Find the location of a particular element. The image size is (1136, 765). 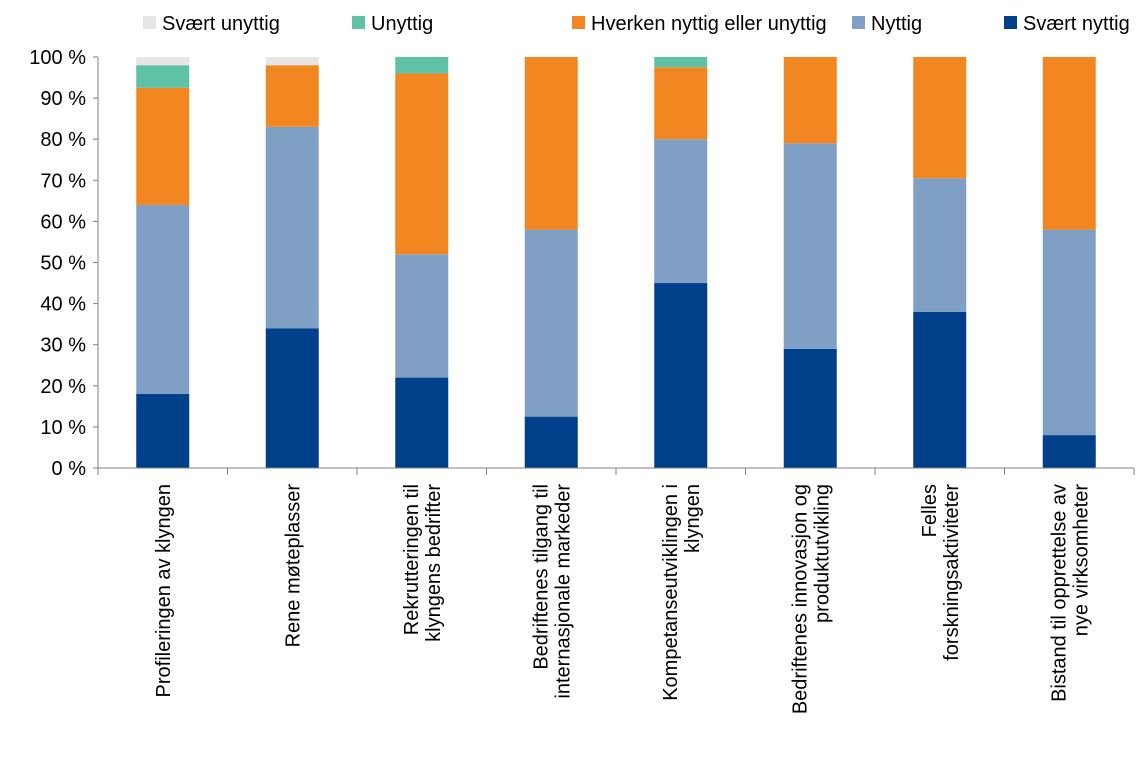

y-tick-label: 0 % is located at coordinates (69, 469).